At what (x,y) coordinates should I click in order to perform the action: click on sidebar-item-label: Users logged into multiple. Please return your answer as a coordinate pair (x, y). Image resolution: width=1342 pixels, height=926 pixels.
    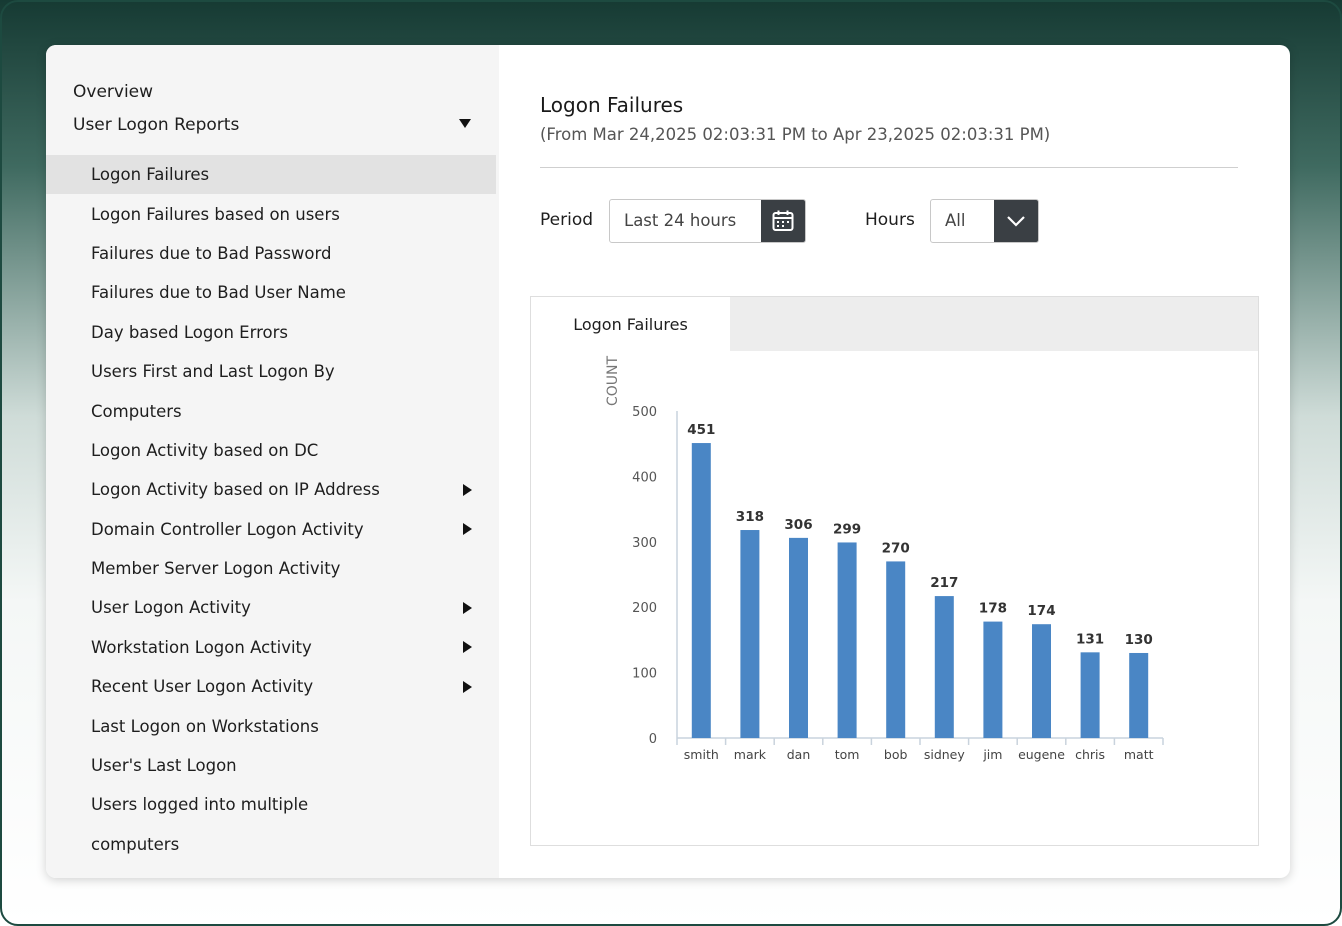
    Looking at the image, I should click on (200, 805).